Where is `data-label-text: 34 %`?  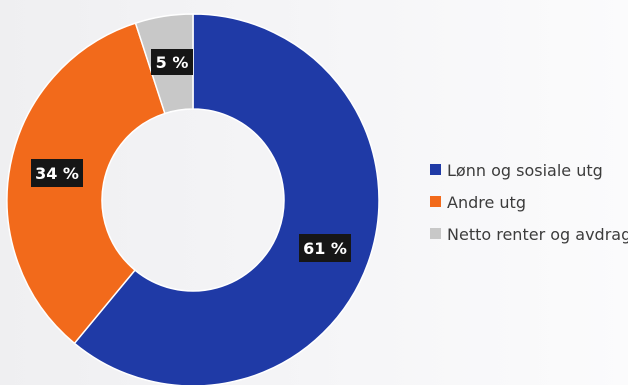 data-label-text: 34 % is located at coordinates (57, 173).